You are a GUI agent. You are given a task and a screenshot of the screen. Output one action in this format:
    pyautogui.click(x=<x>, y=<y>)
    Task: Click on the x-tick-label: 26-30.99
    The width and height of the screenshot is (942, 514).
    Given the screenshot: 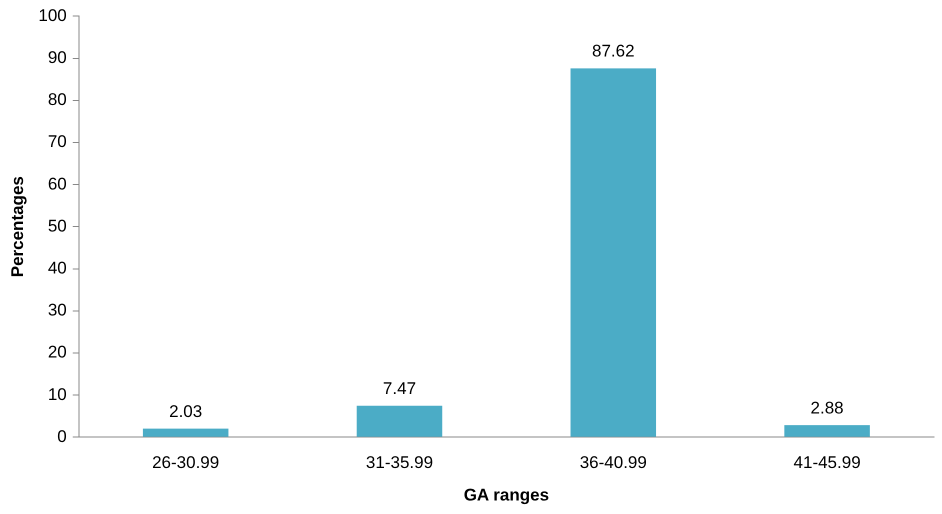 What is the action you would take?
    pyautogui.click(x=186, y=462)
    